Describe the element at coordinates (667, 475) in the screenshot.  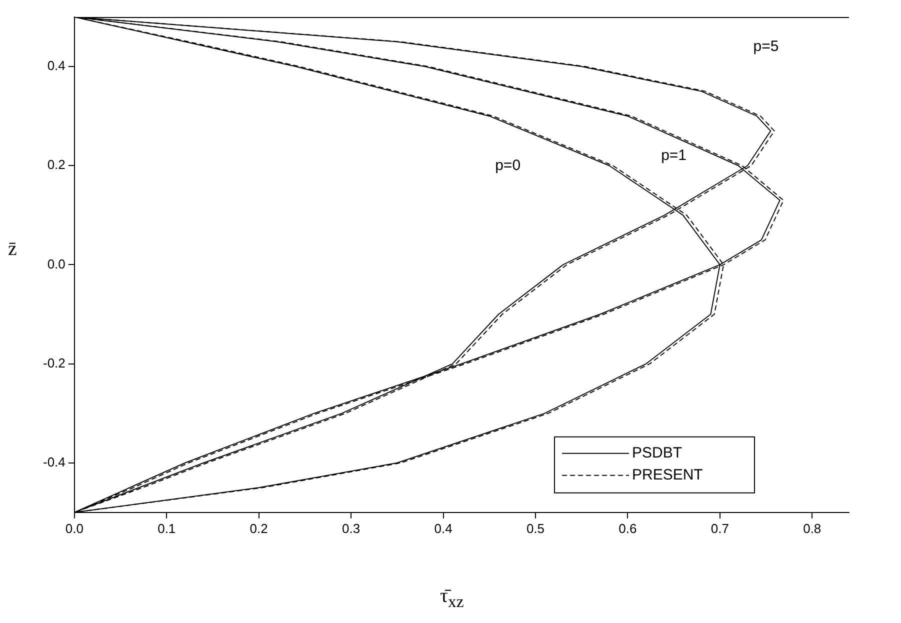
I see `legend-label: PRESENT` at that location.